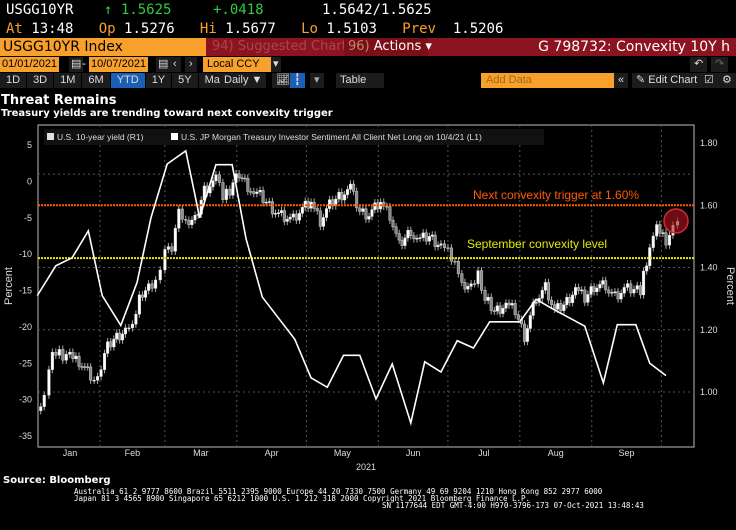 This screenshot has width=736, height=530. What do you see at coordinates (103, 47) in the screenshot?
I see `security-input: USGG10YR Index` at bounding box center [103, 47].